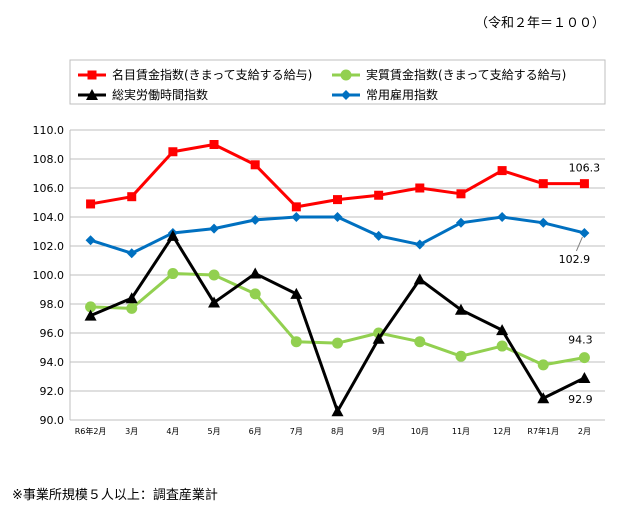  Describe the element at coordinates (296, 431) in the screenshot. I see `x-tick-label: 7月` at that location.